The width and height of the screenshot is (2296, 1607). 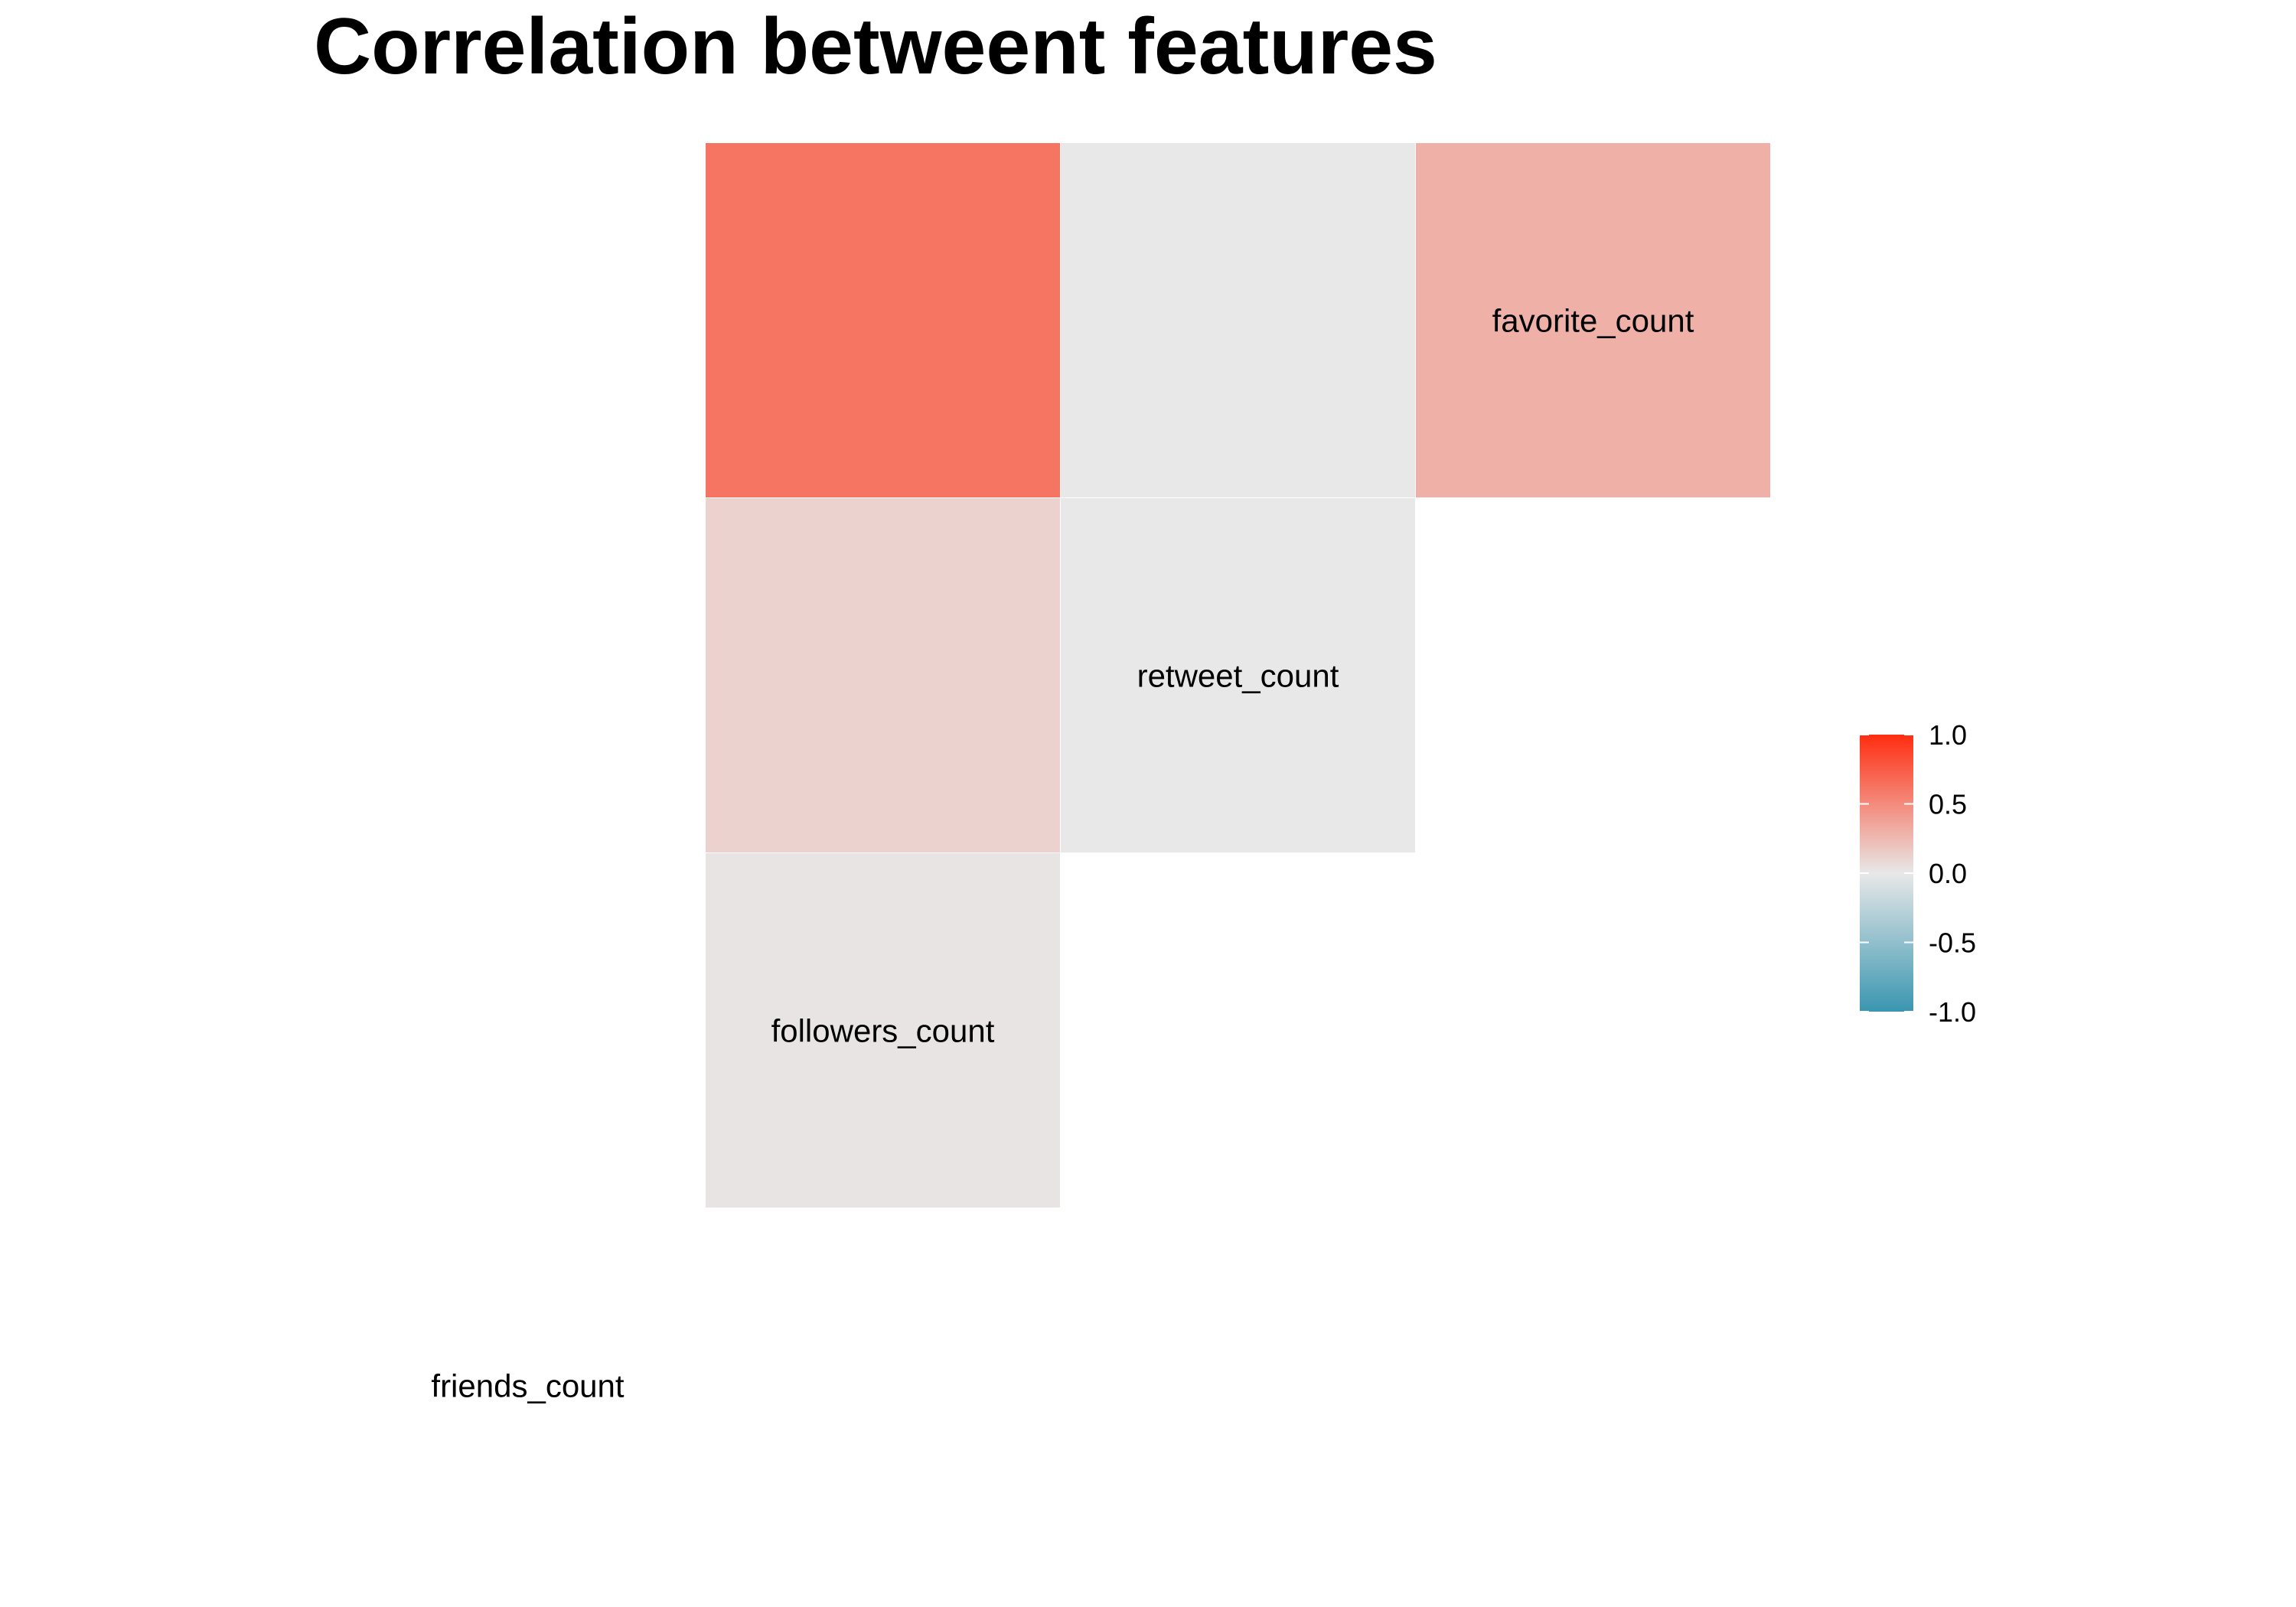 I want to click on chart-title: Correlation betweent features, so click(x=875, y=46).